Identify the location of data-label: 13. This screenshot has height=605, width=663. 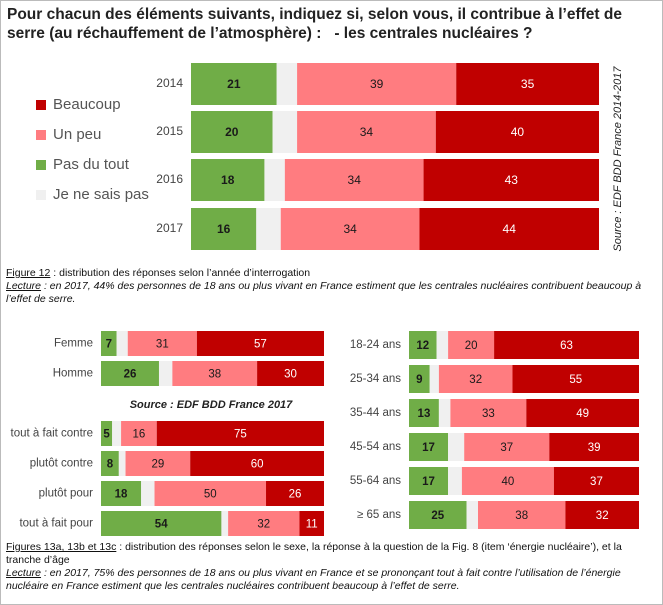
(424, 414).